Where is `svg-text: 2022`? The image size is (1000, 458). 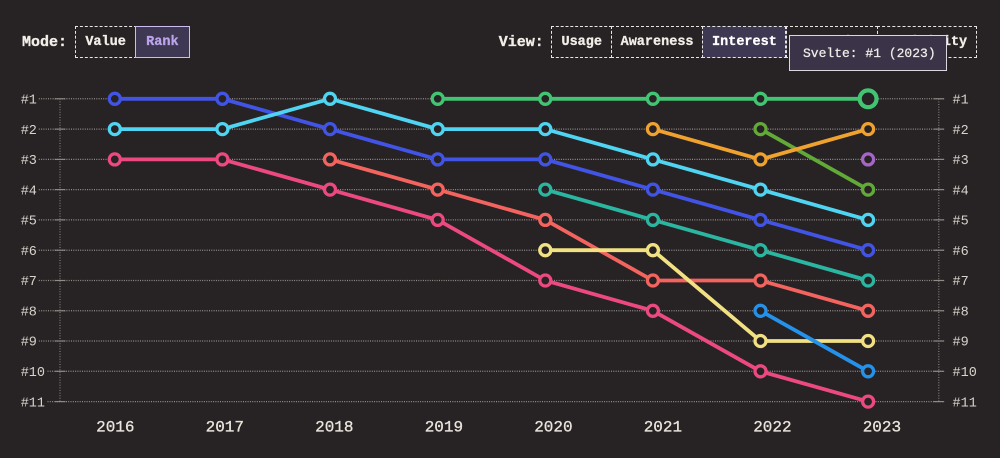
svg-text: 2022 is located at coordinates (772, 428).